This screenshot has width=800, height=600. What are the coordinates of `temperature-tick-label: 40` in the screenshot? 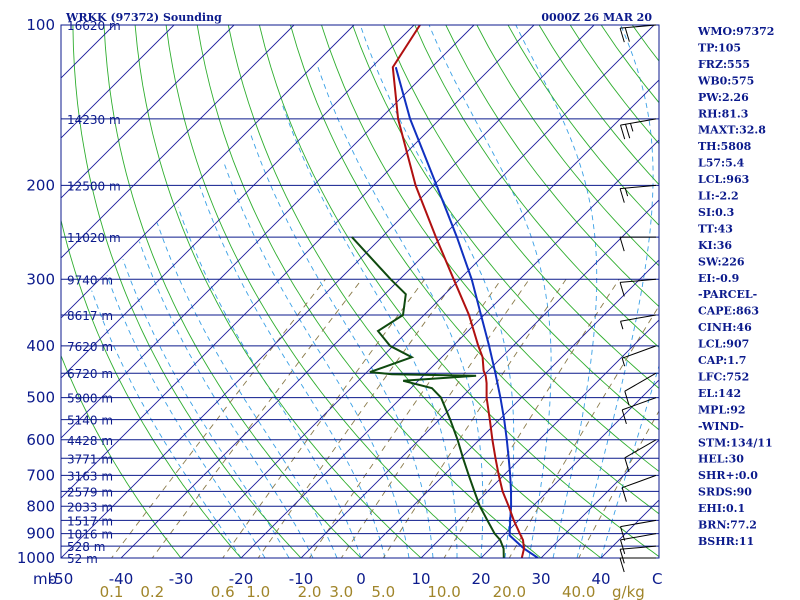 It's located at (600, 579).